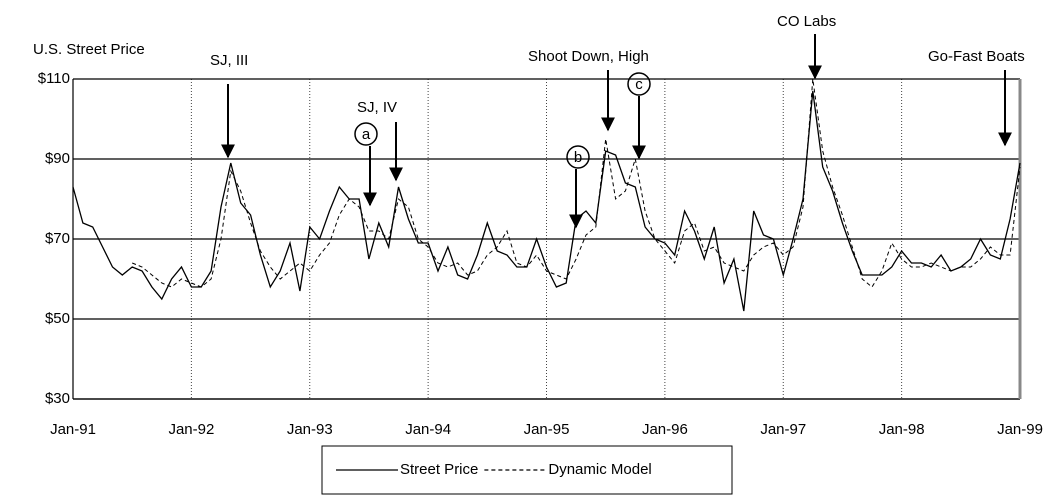  I want to click on x-tick-label: Jan-95, so click(547, 429).